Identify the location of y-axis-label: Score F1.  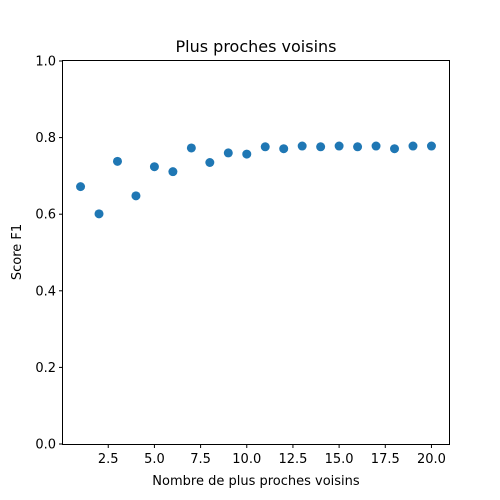
(17, 252).